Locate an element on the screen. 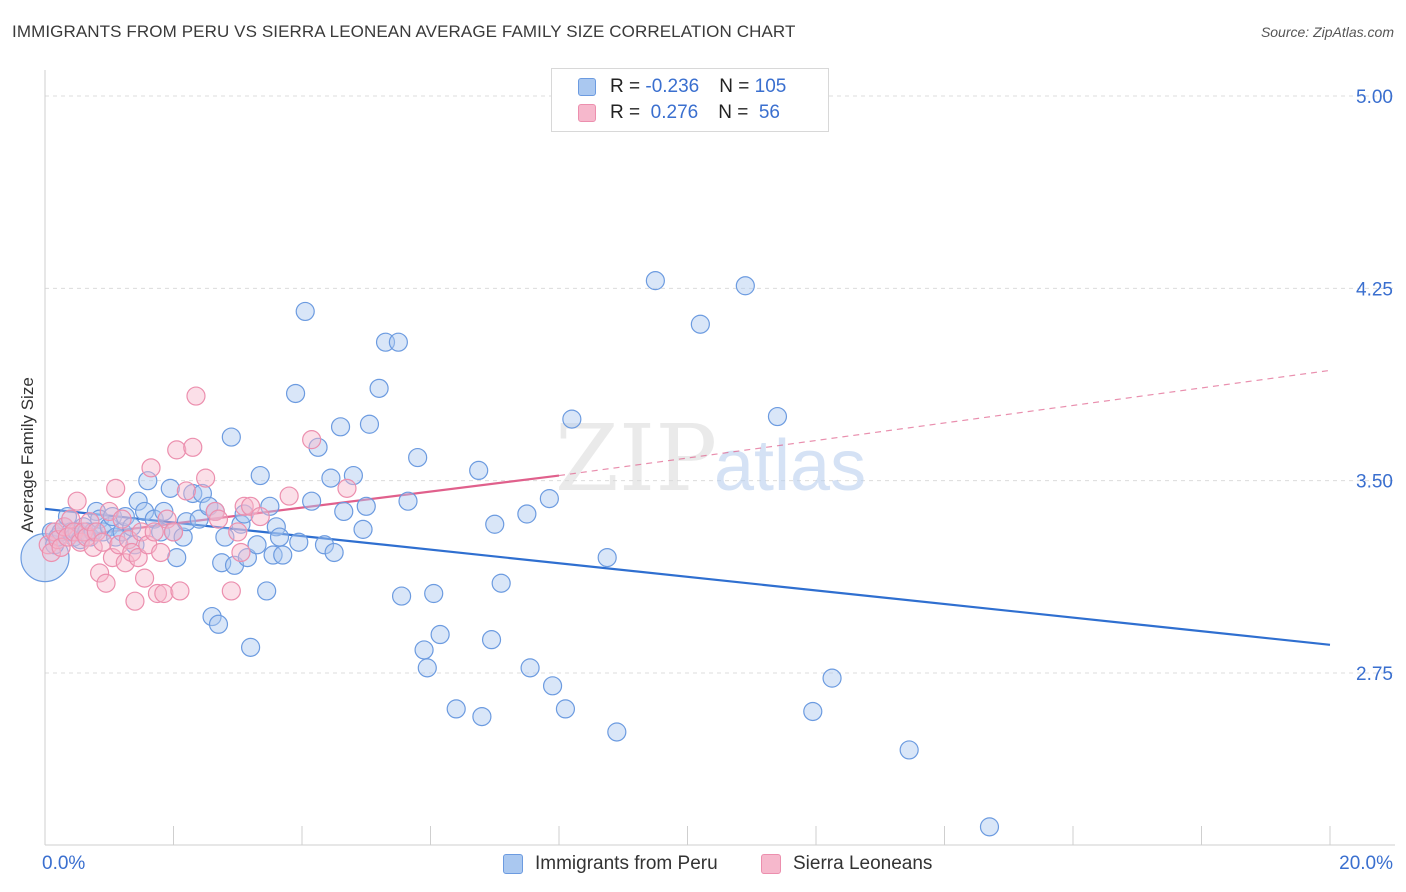  x-tick-label: 20.0% is located at coordinates (1366, 863).